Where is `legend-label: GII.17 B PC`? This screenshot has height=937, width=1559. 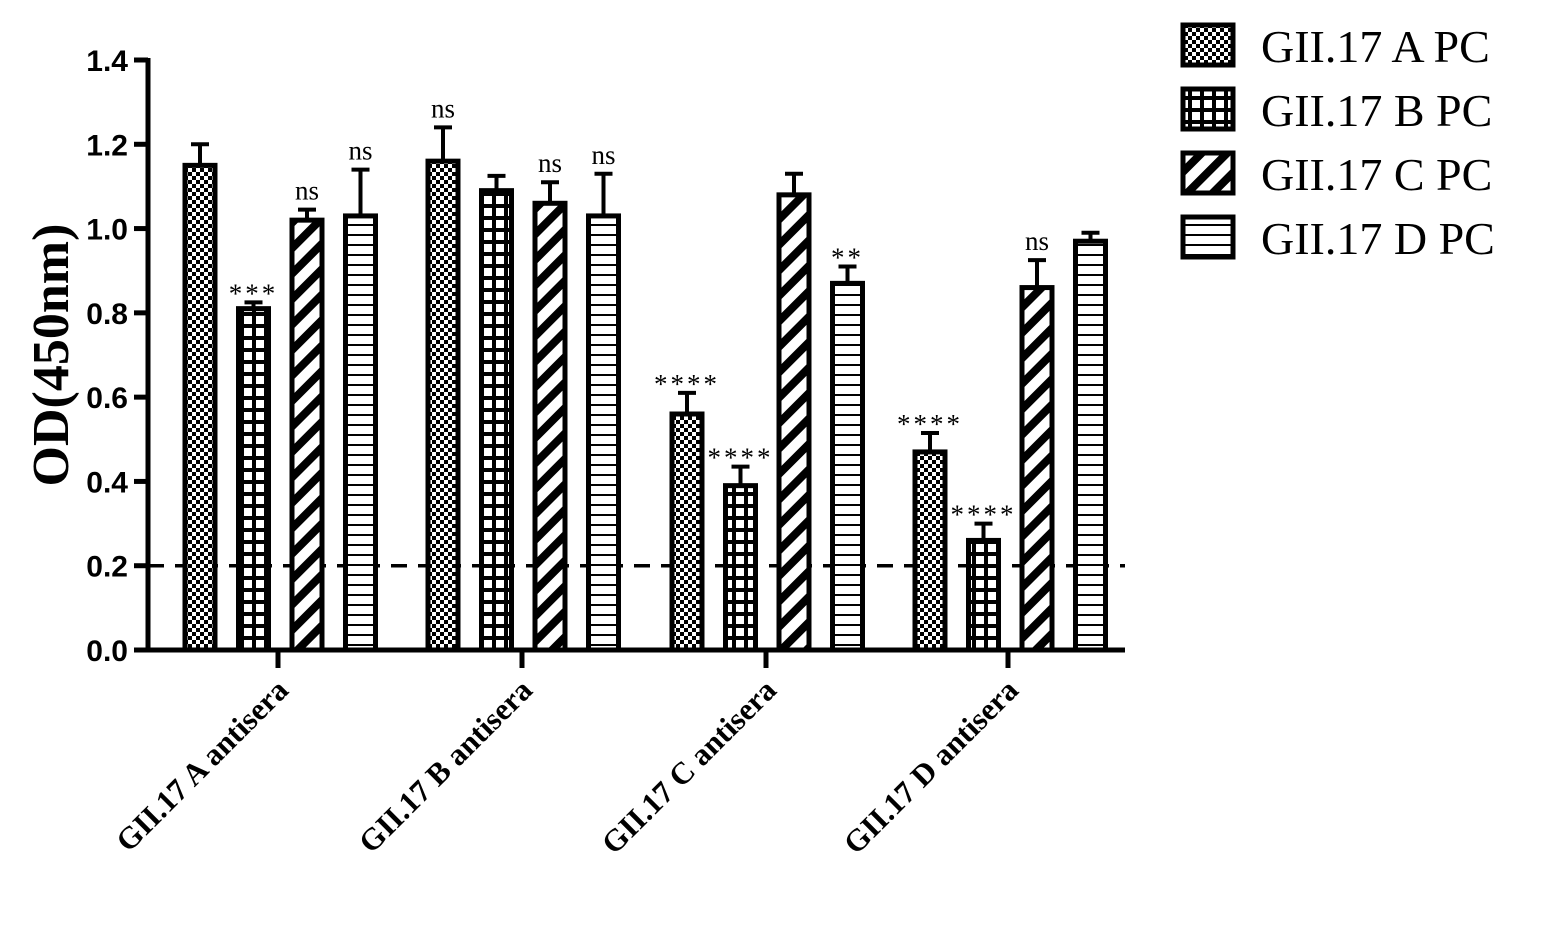 legend-label: GII.17 B PC is located at coordinates (1376, 110).